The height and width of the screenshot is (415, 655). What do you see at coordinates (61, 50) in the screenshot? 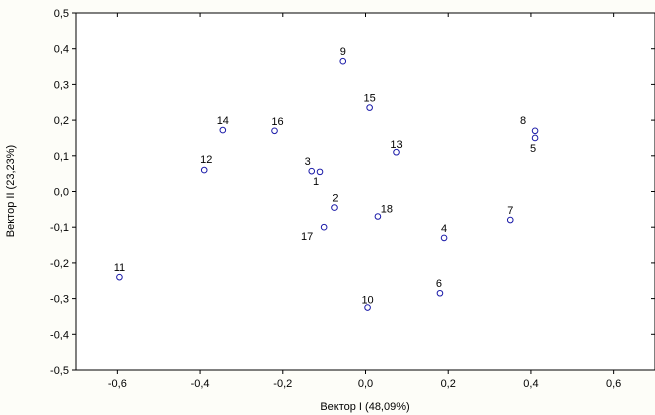
I see `y-tick-label: 0,4` at bounding box center [61, 50].